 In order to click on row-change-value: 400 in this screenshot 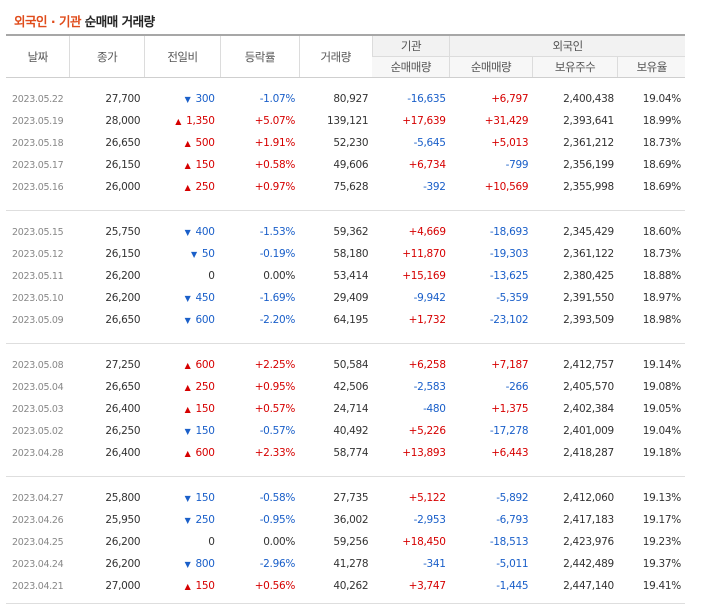, I will do `click(205, 232)`.